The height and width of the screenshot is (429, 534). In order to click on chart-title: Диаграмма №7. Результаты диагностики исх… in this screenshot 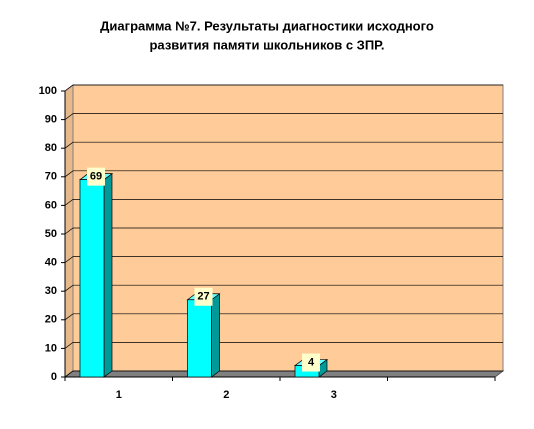, I will do `click(267, 25)`.